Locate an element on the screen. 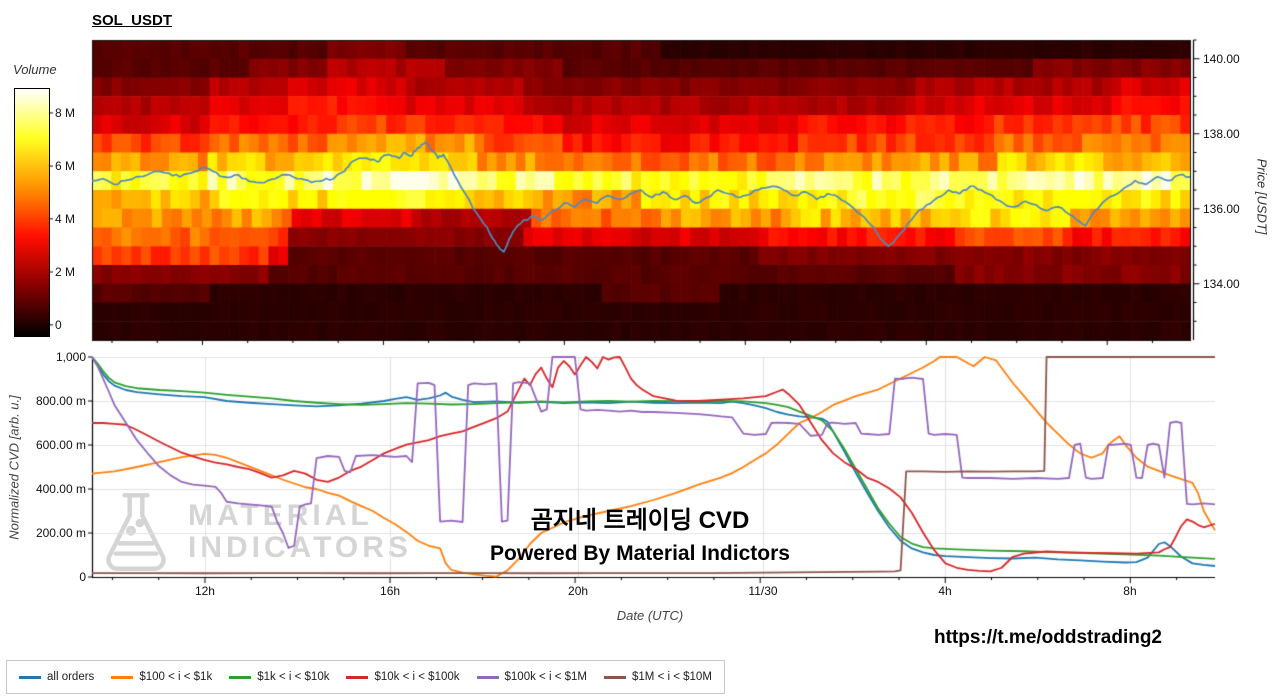 This screenshot has height=696, width=1280. price-tick-label: 138.00 is located at coordinates (1221, 133).